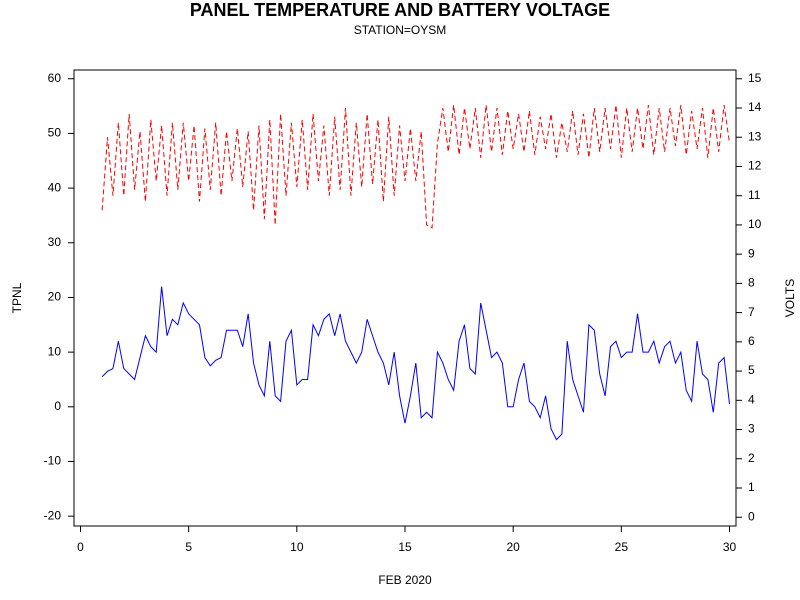  I want to click on y2-tick-label: 13, so click(755, 136).